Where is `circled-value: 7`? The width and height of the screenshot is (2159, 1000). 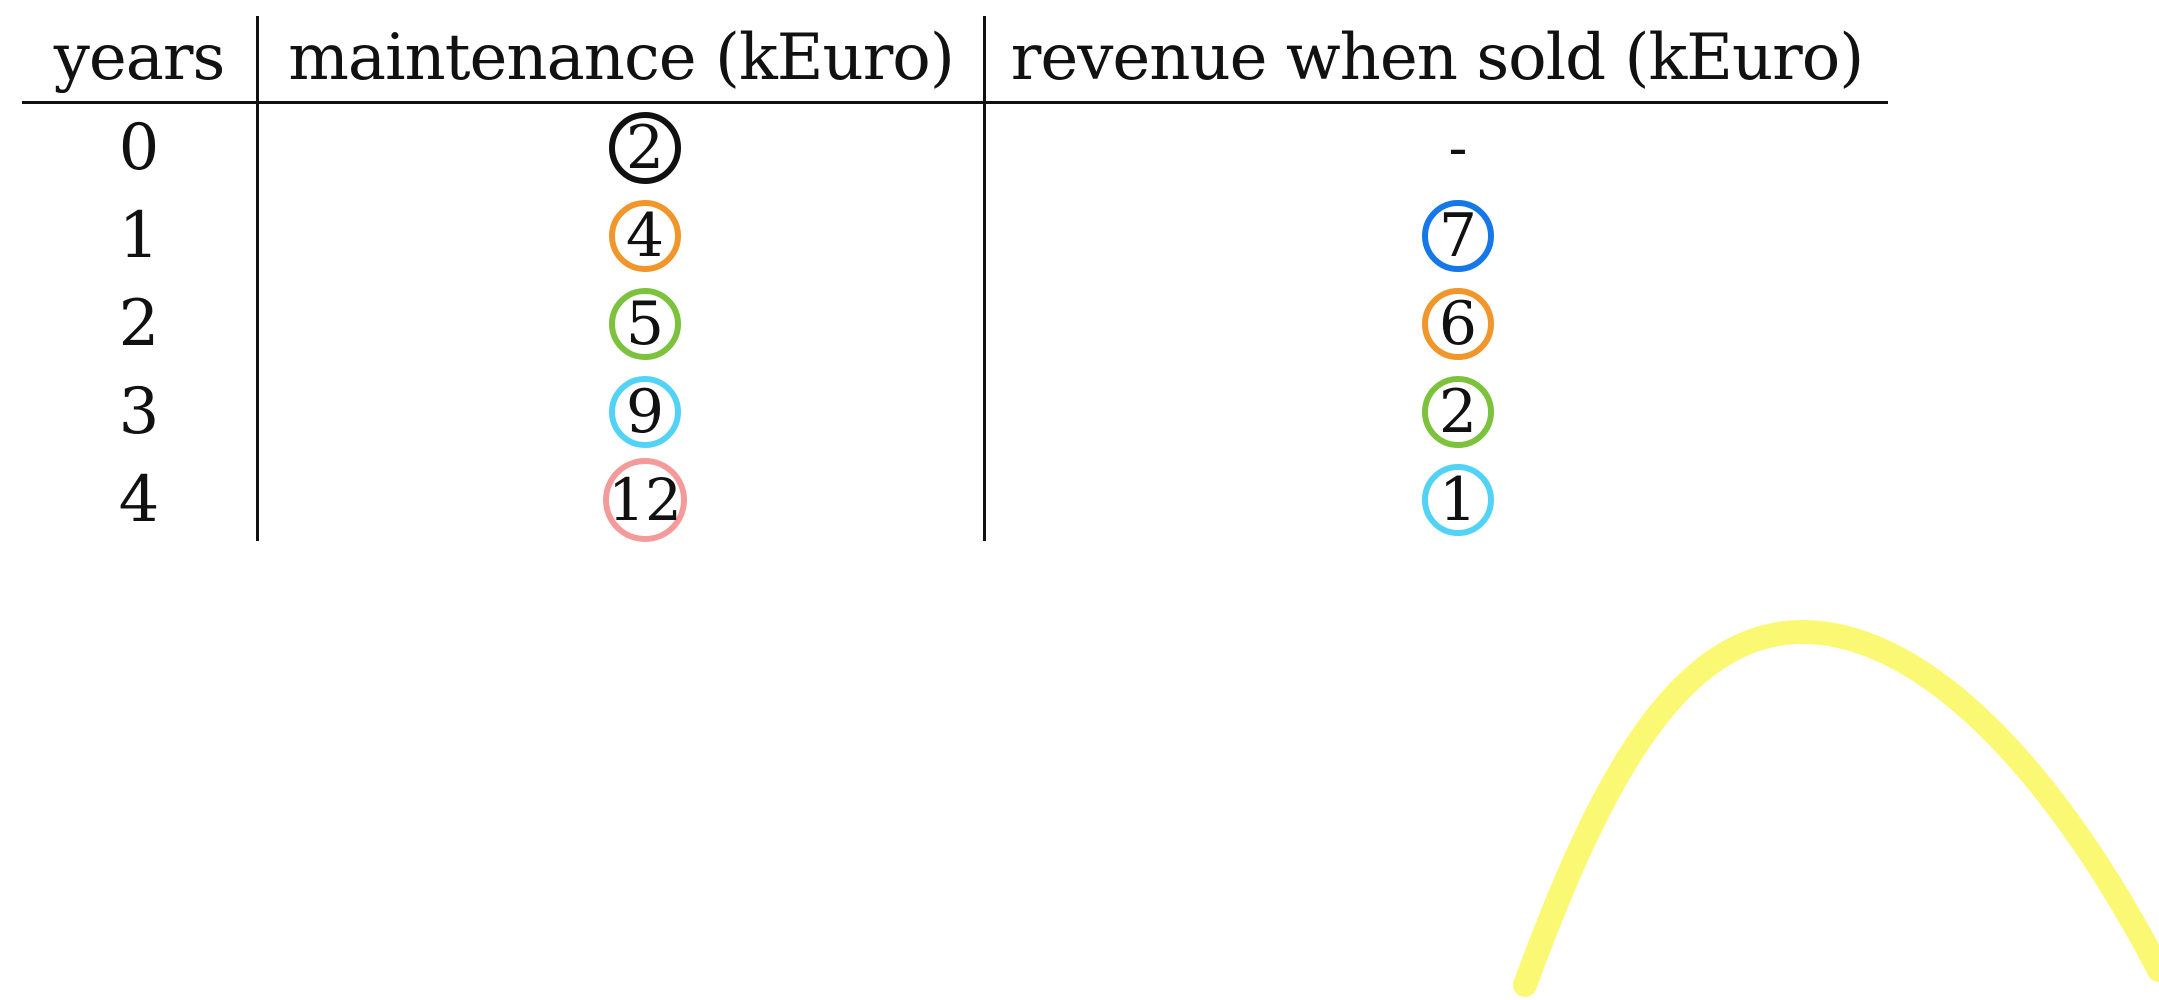
circled-value: 7 is located at coordinates (1458, 236).